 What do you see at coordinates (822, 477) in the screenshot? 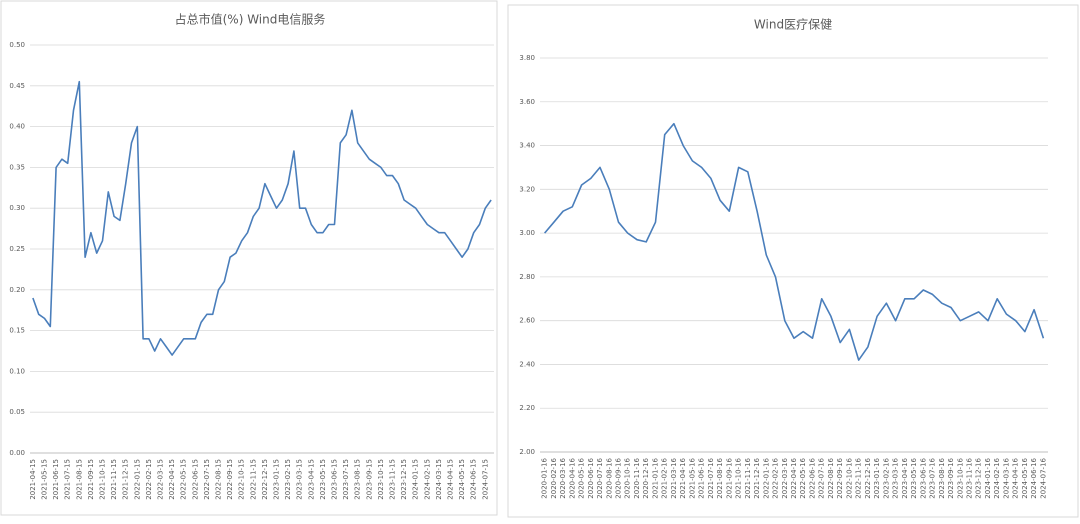
I see `x-tick-label: 2022-07-16` at bounding box center [822, 477].